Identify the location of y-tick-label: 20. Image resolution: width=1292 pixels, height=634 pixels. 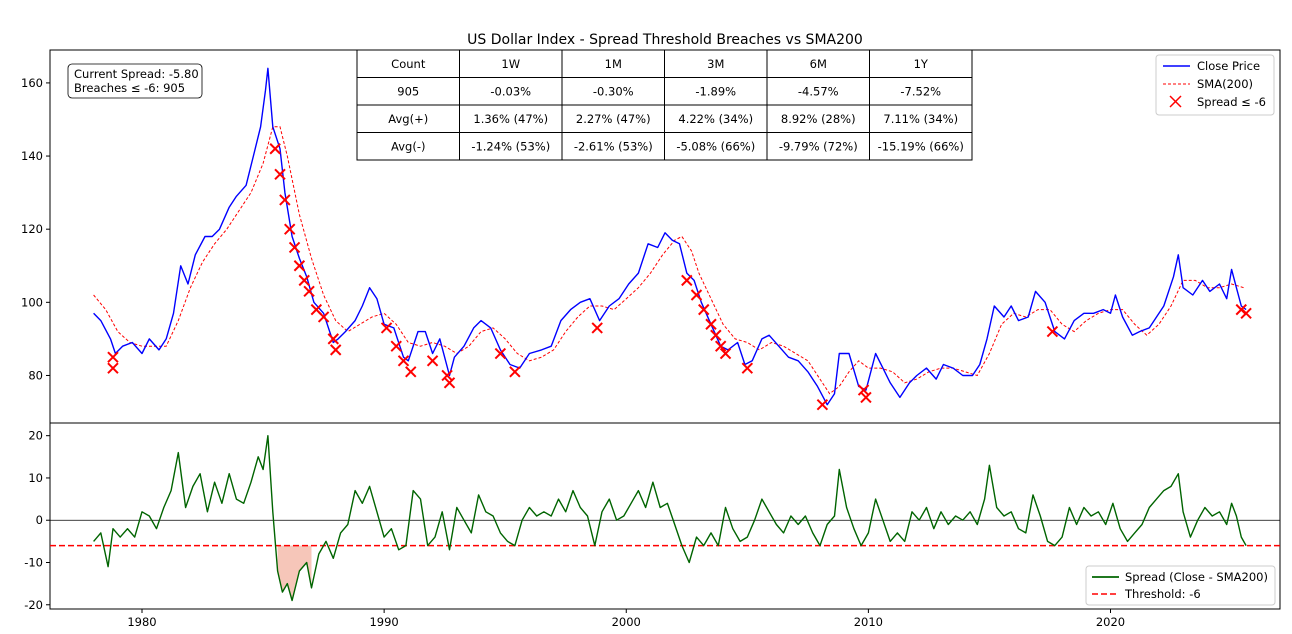
(35, 436).